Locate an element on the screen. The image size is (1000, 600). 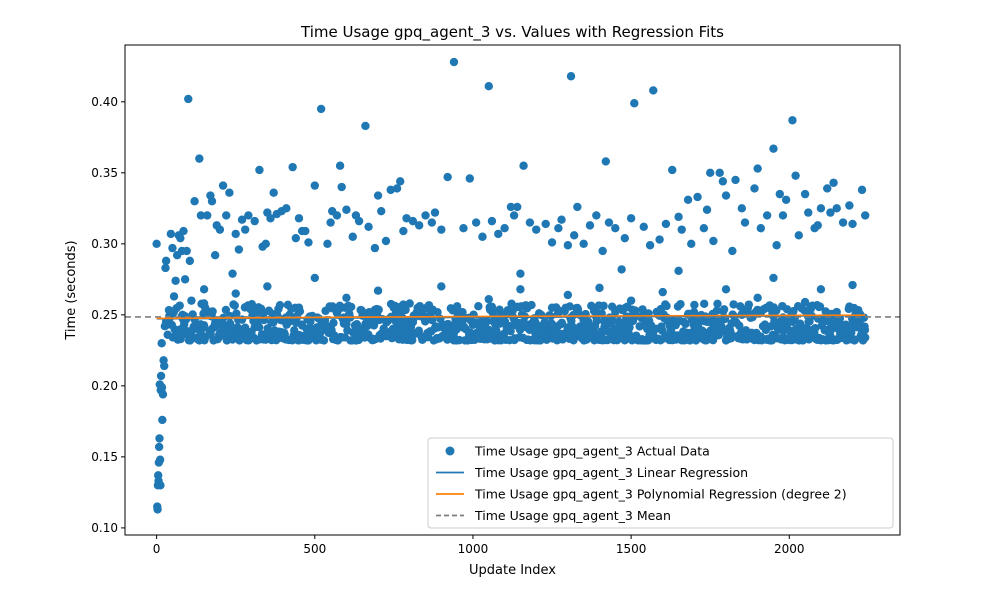
polynomial-regression-line is located at coordinates (511, 317).